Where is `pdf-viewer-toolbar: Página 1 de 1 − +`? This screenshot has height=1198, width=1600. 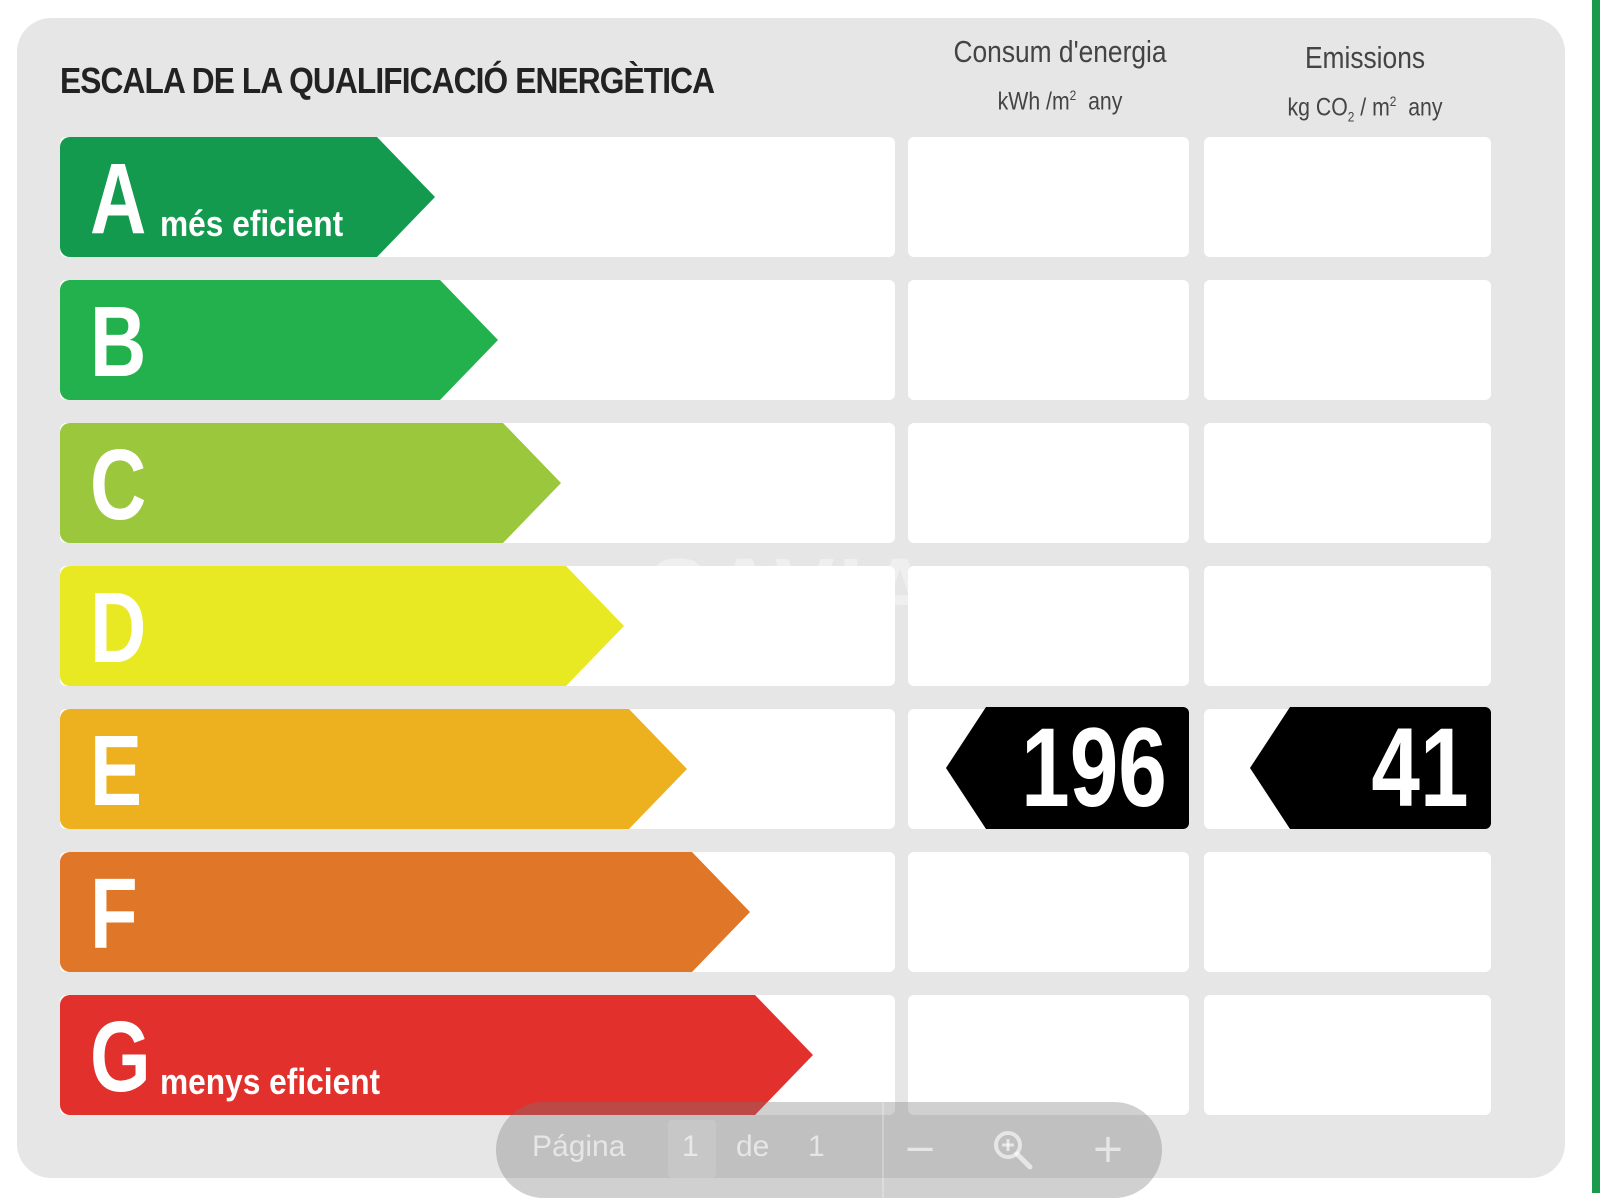
pdf-viewer-toolbar: Página 1 de 1 − + is located at coordinates (829, 1150).